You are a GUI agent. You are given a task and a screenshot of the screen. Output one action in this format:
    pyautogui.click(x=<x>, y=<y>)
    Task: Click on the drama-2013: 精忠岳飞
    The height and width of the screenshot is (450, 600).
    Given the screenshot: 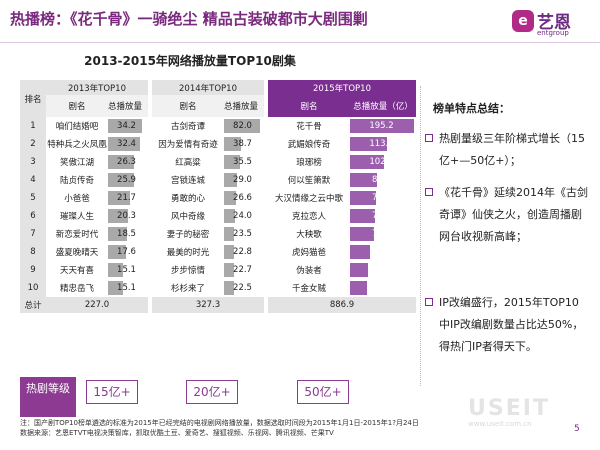 What is the action you would take?
    pyautogui.click(x=76, y=289)
    